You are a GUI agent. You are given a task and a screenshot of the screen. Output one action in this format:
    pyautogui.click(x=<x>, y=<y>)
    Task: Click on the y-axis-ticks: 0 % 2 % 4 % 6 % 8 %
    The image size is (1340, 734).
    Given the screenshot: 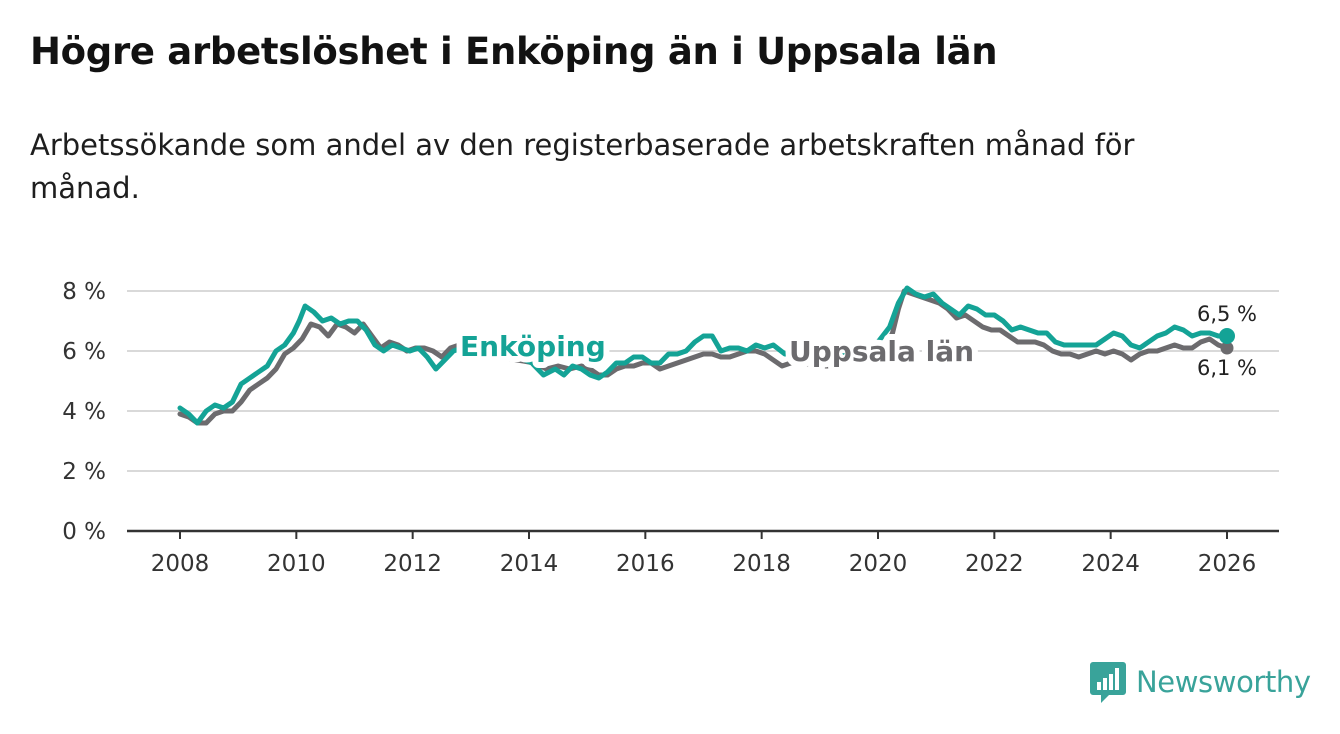 What is the action you would take?
    pyautogui.click(x=84, y=412)
    